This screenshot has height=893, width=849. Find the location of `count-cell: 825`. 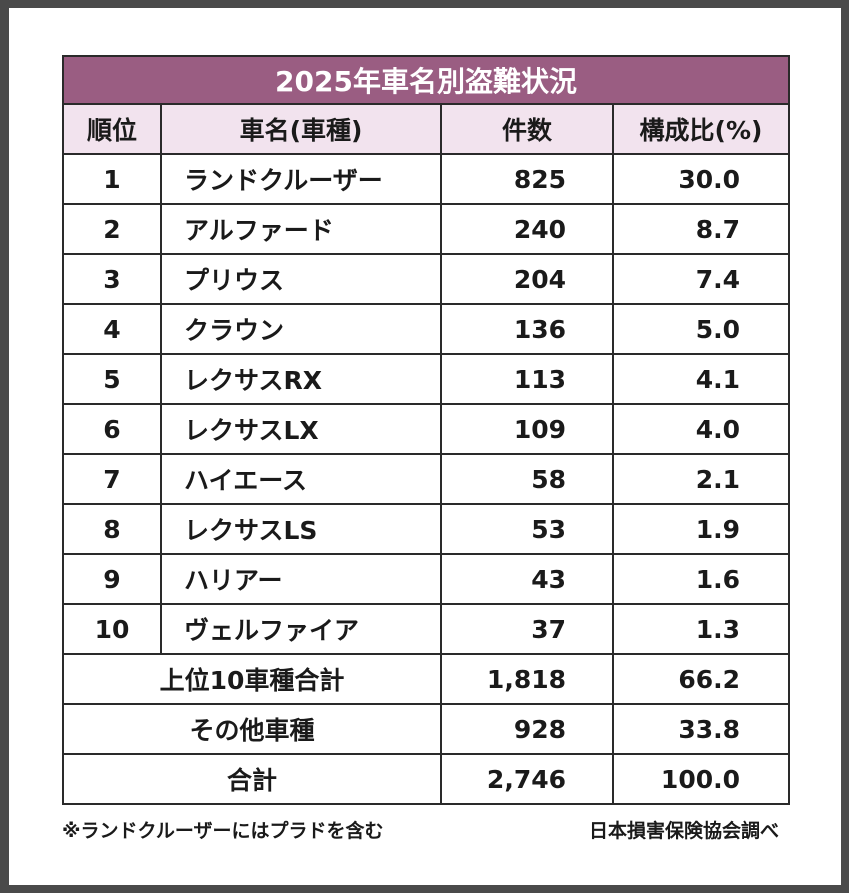

count-cell: 825 is located at coordinates (527, 179).